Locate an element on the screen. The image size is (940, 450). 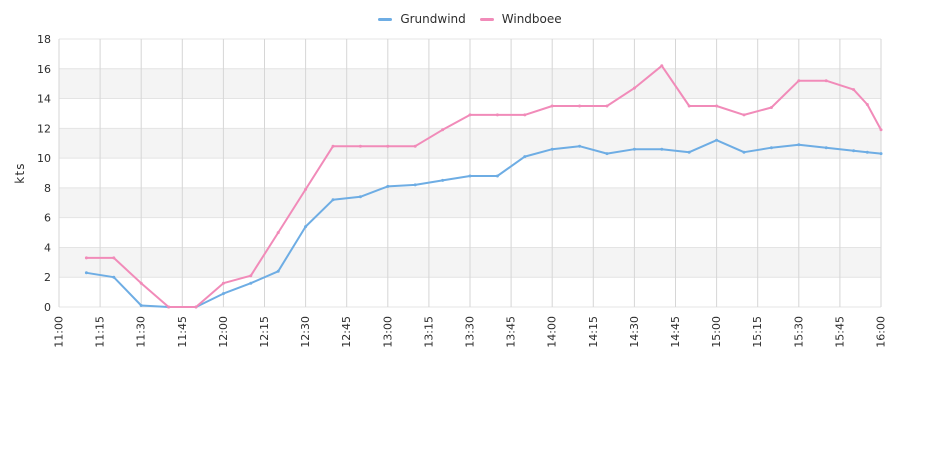
x-tick-label: 14:45 is located at coordinates (675, 332).